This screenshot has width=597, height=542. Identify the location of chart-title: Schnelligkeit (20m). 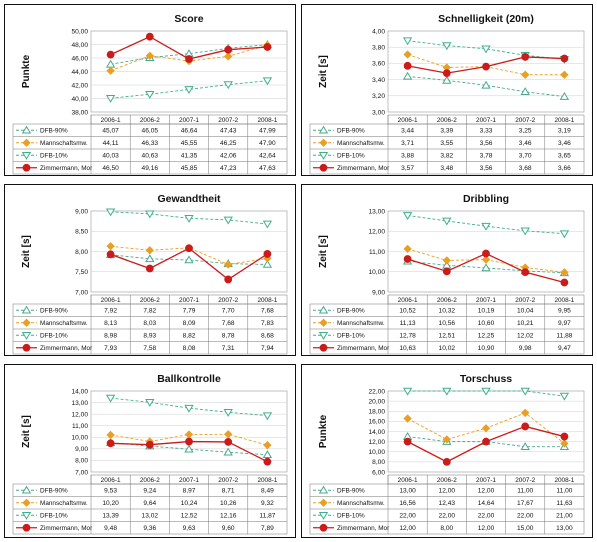
(486, 19).